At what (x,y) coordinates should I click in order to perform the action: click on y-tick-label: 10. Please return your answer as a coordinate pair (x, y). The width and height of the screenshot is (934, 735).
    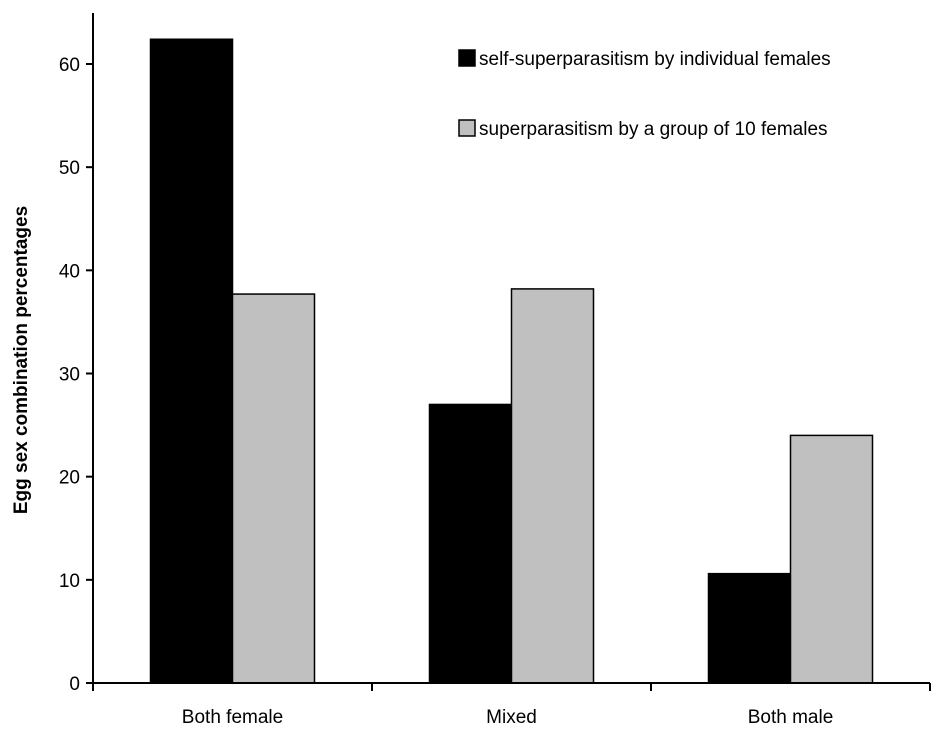
    Looking at the image, I should click on (69, 581).